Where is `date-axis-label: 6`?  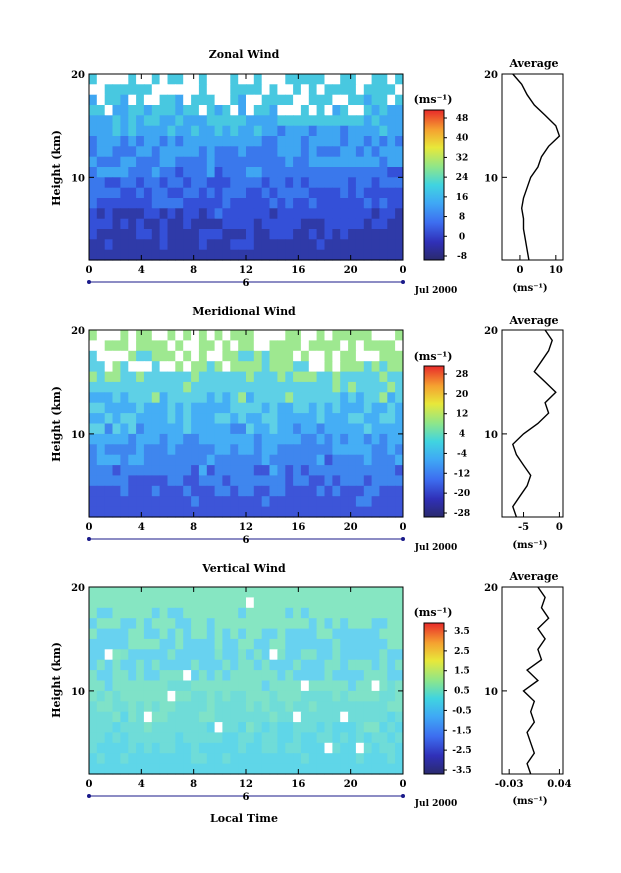 date-axis-label: 6 is located at coordinates (246, 797).